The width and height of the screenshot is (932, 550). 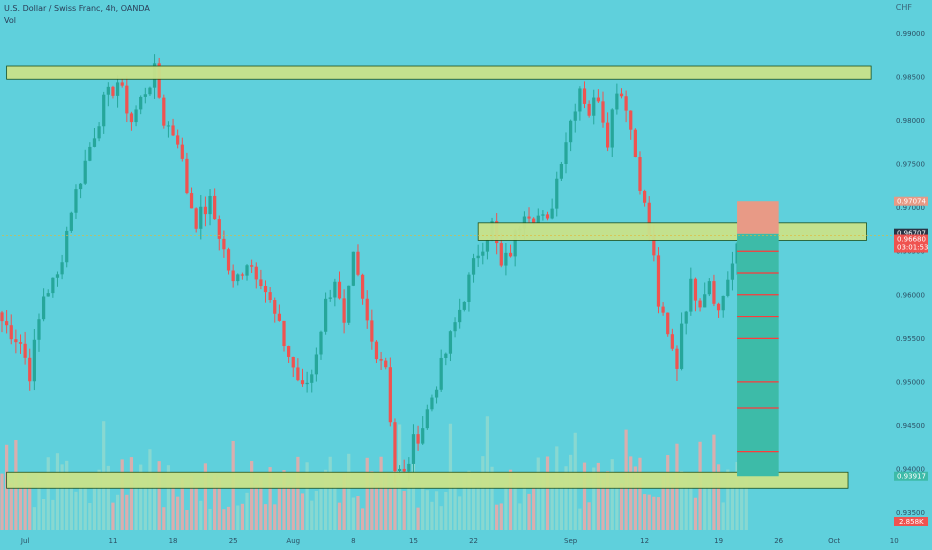 I want to click on short-position-tool, so click(x=758, y=339).